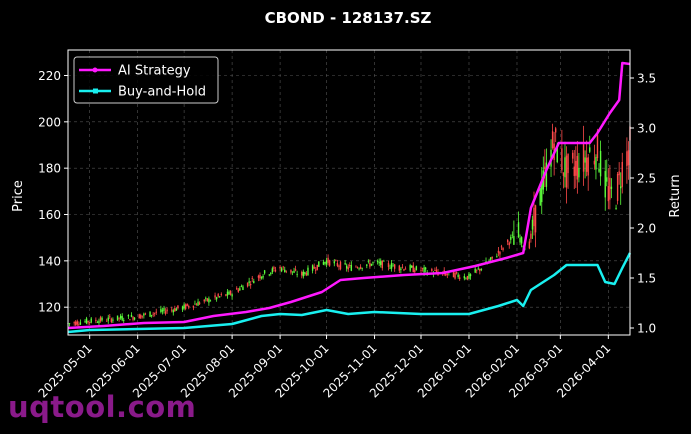 The image size is (691, 434). I want to click on y-tick-label: 160, so click(49, 215).